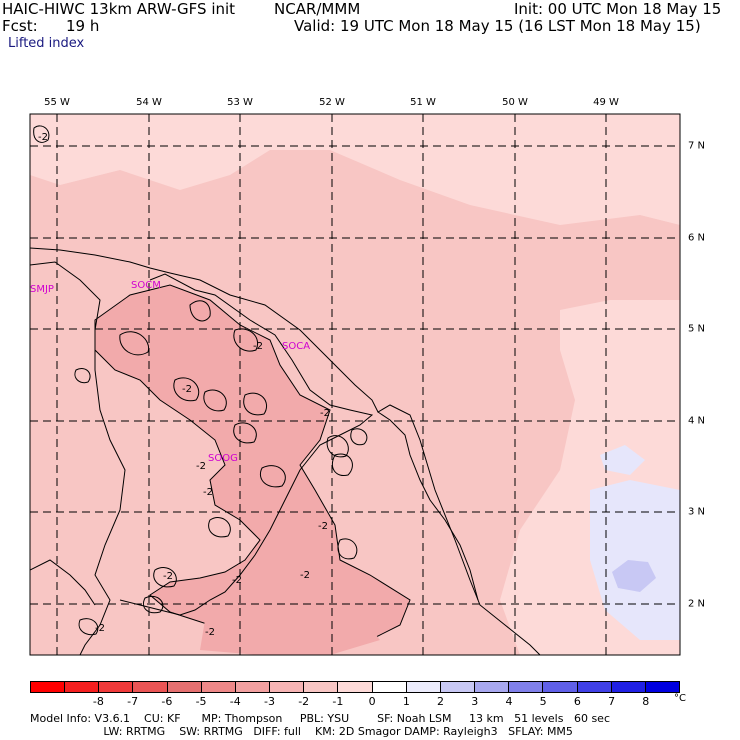 Image resolution: width=740 pixels, height=740 pixels. I want to click on field-pale-blue-small, so click(622, 460).